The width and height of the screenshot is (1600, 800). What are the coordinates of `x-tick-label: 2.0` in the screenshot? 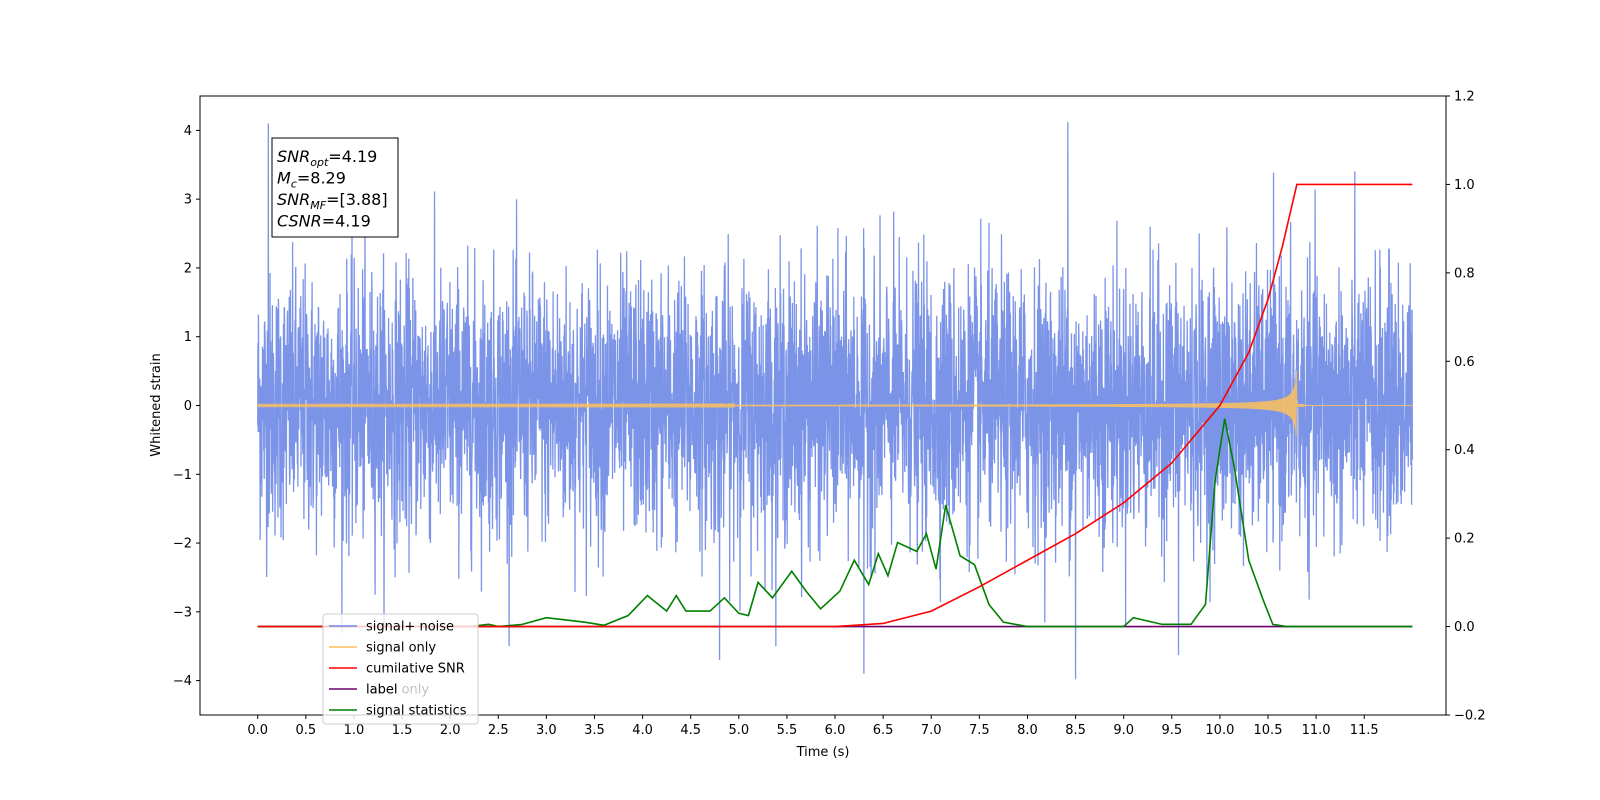 It's located at (450, 730).